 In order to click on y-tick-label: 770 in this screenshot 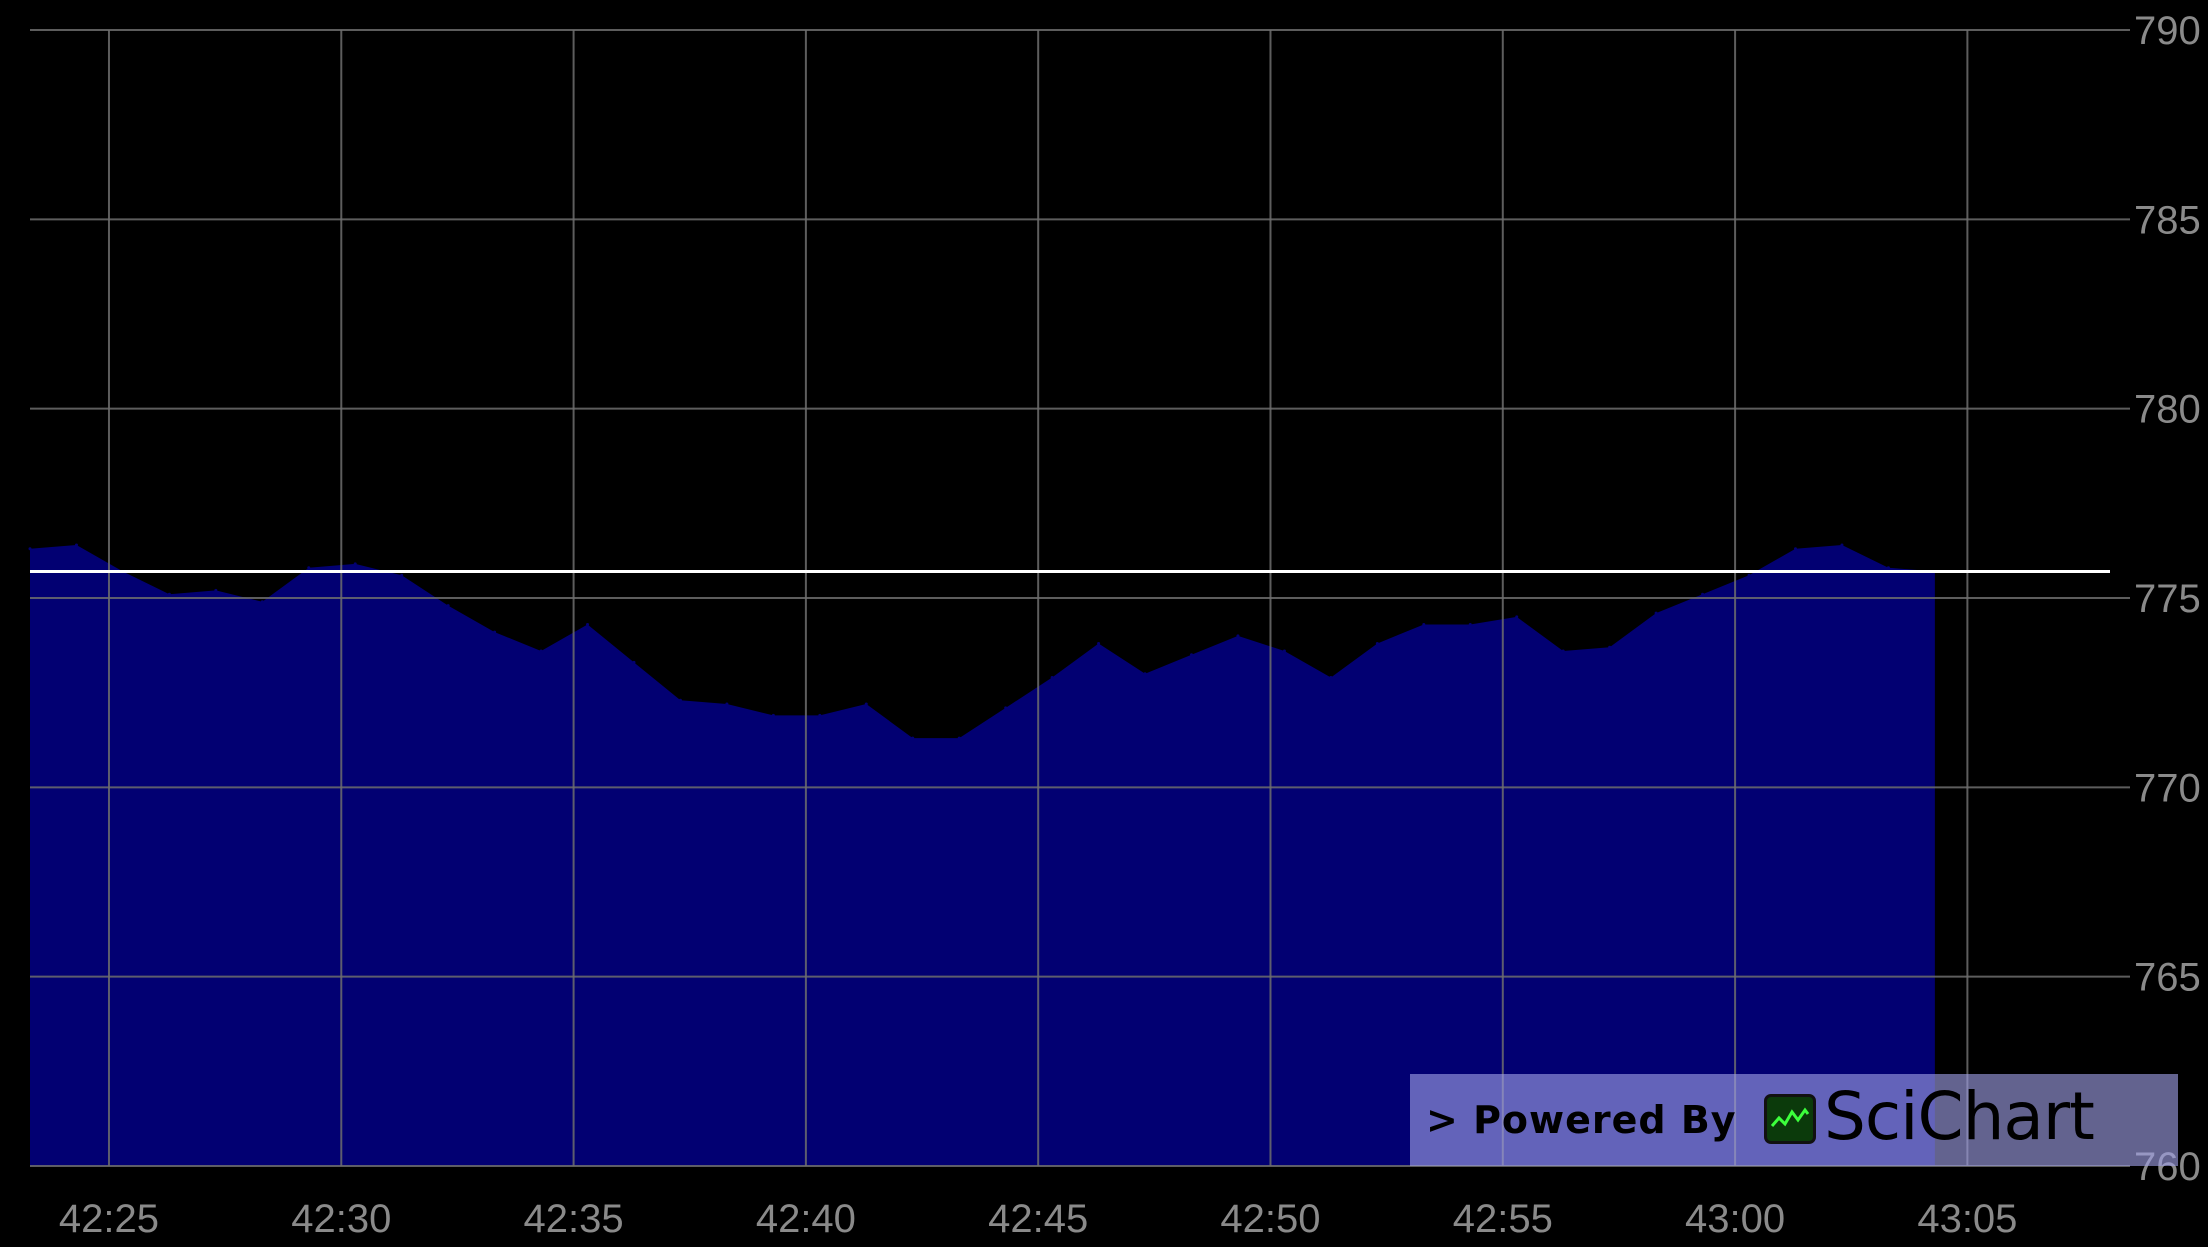, I will do `click(2167, 788)`.